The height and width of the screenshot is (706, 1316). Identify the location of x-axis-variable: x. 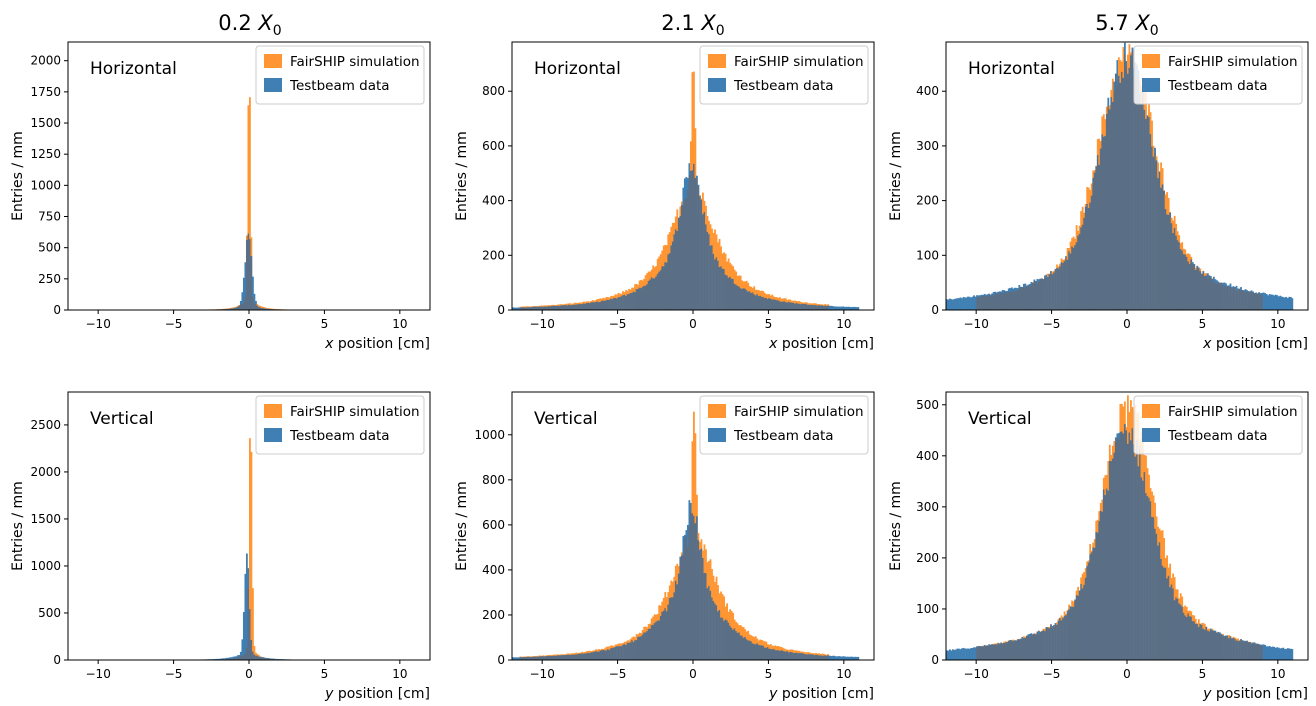
(329, 344).